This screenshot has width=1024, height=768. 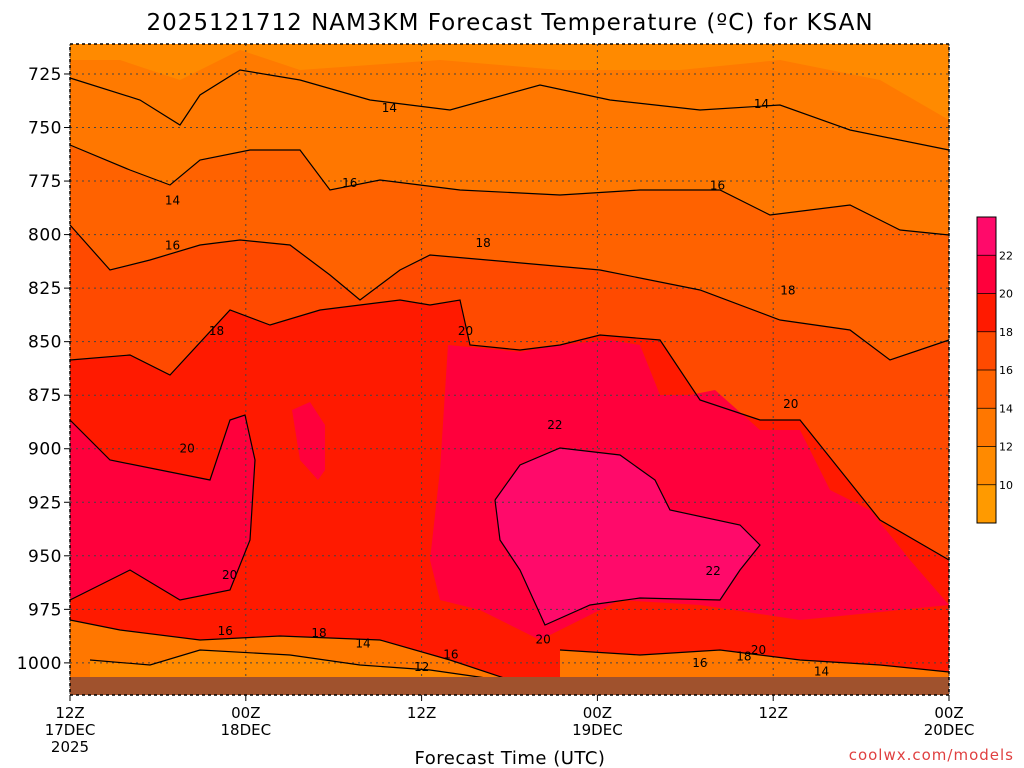 I want to click on y-tick-label: 925, so click(x=45, y=503).